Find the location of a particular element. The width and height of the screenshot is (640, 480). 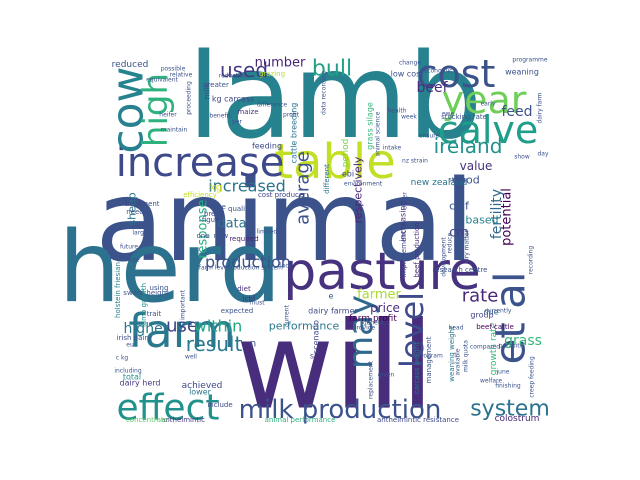

word: used is located at coordinates (244, 70).